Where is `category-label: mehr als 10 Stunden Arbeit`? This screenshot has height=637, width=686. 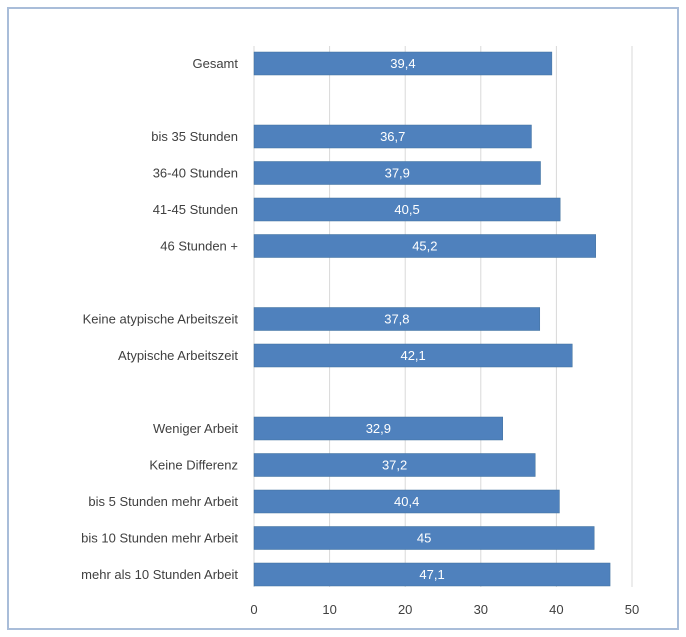 category-label: mehr als 10 Stunden Arbeit is located at coordinates (159, 574).